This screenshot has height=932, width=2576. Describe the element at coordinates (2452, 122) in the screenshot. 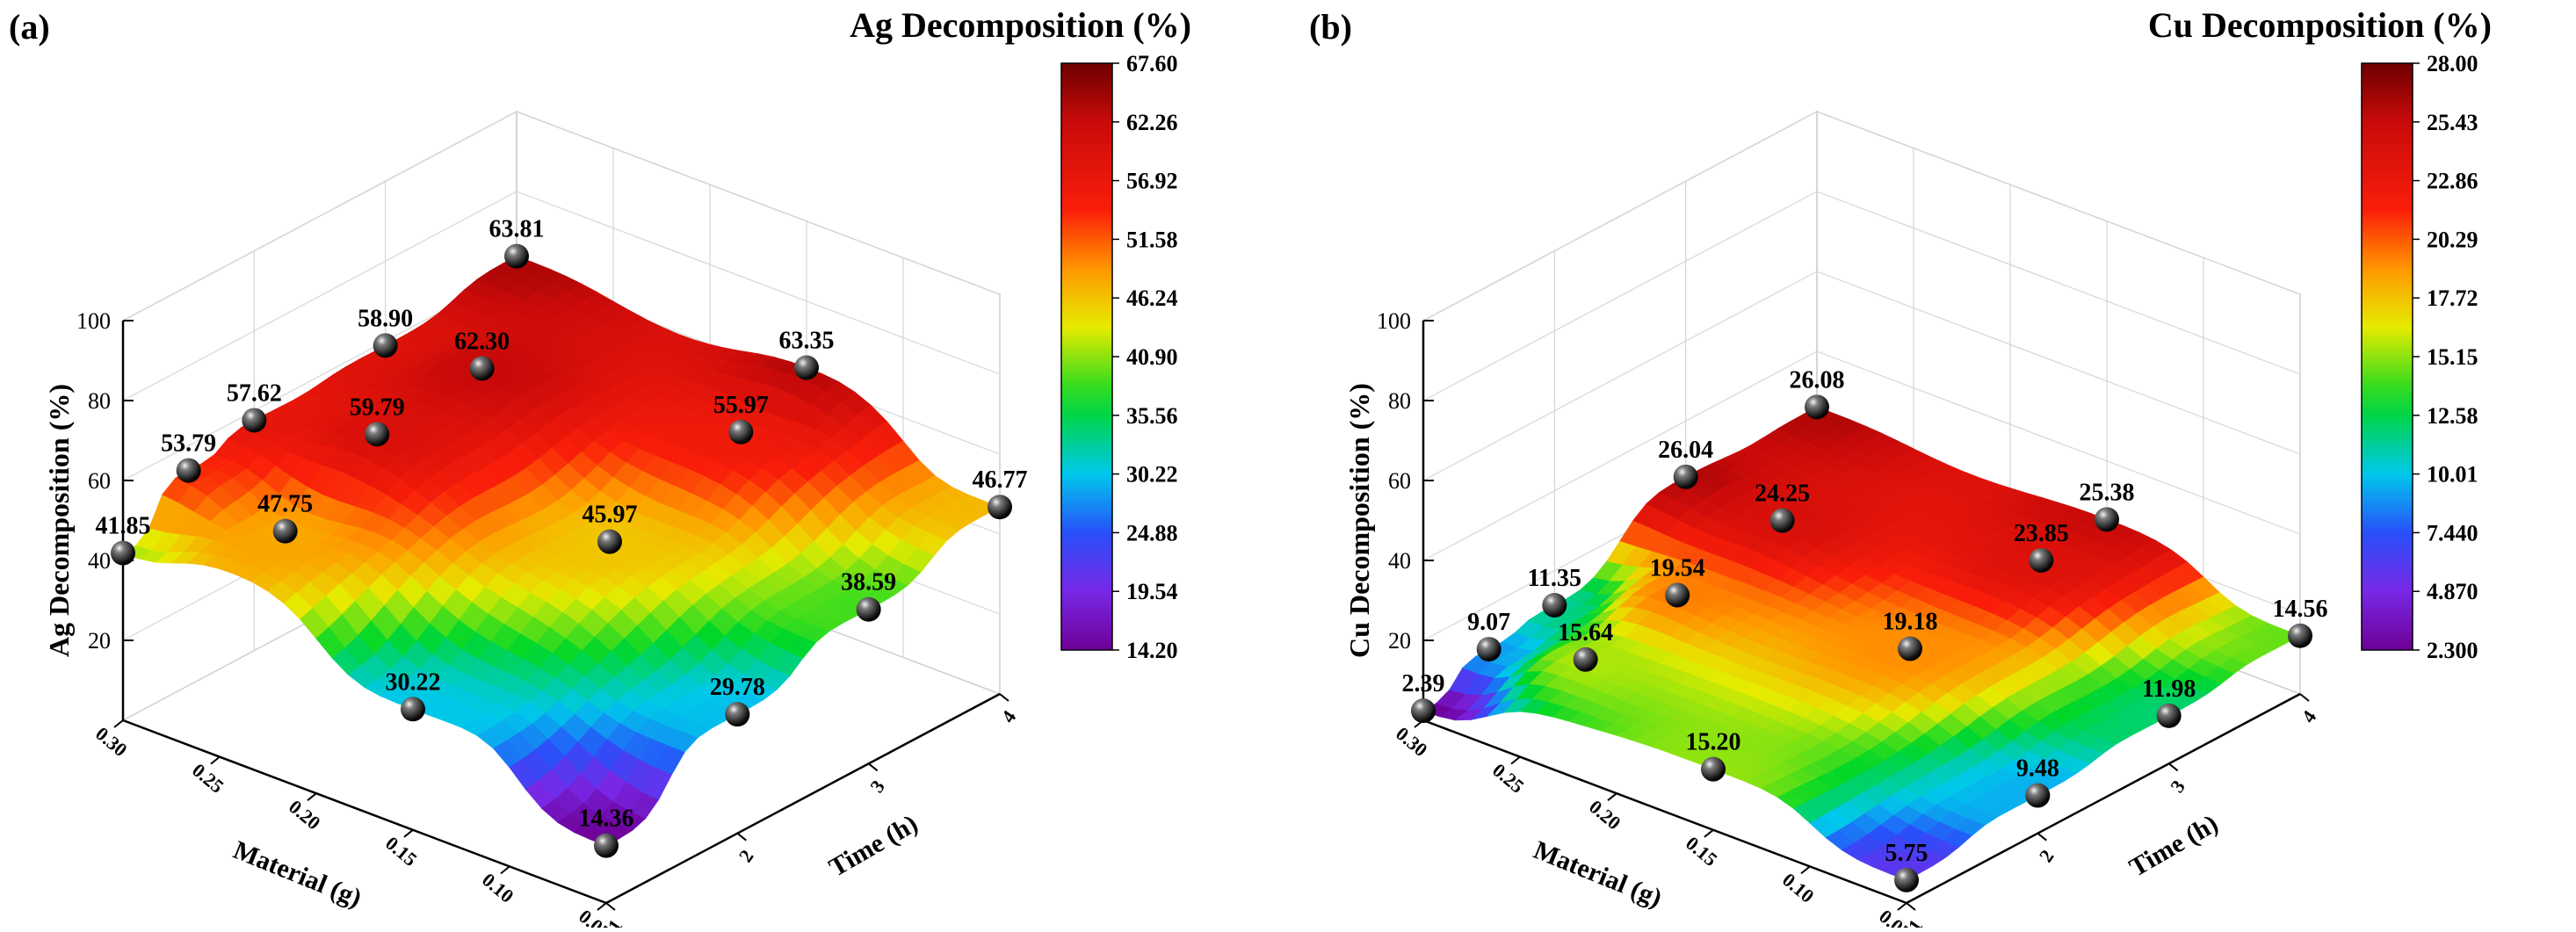

I see `colorbar-tick-label: 25.43` at that location.